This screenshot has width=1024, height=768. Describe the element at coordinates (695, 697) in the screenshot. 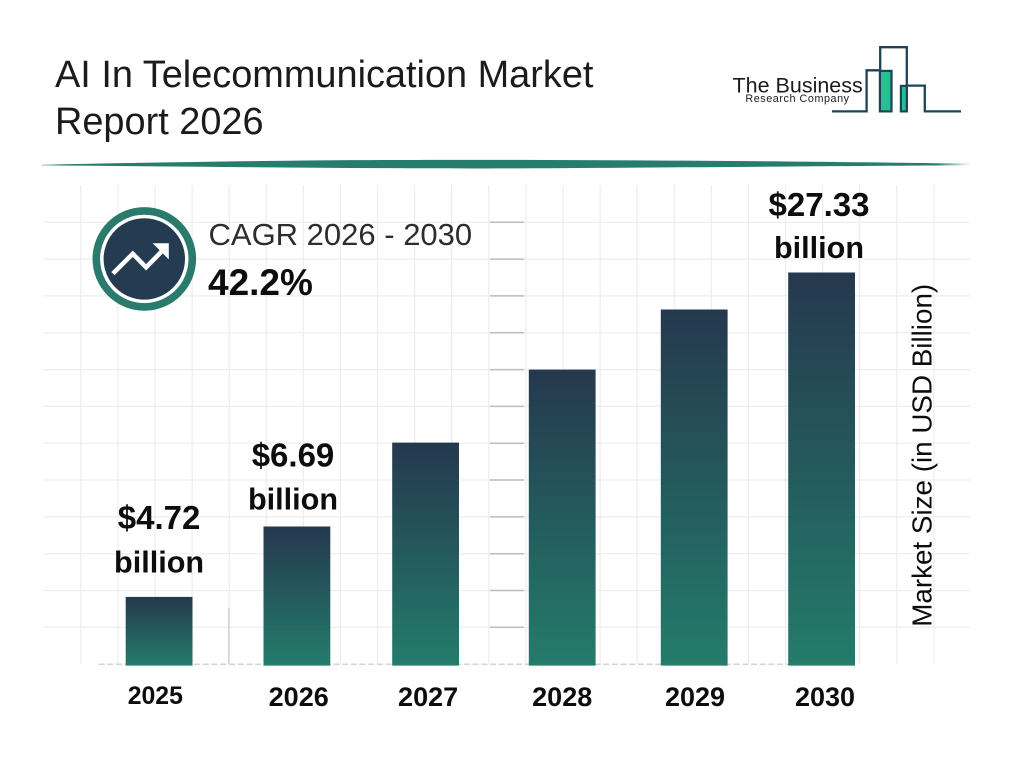

I see `svg-text: 2029` at that location.